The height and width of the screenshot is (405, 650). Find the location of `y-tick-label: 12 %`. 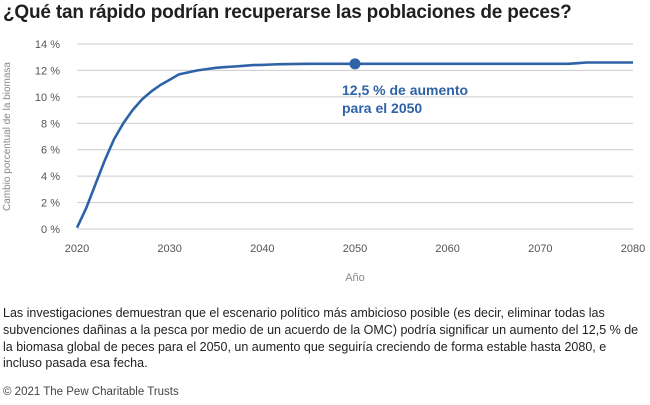

y-tick-label: 12 % is located at coordinates (47, 71).